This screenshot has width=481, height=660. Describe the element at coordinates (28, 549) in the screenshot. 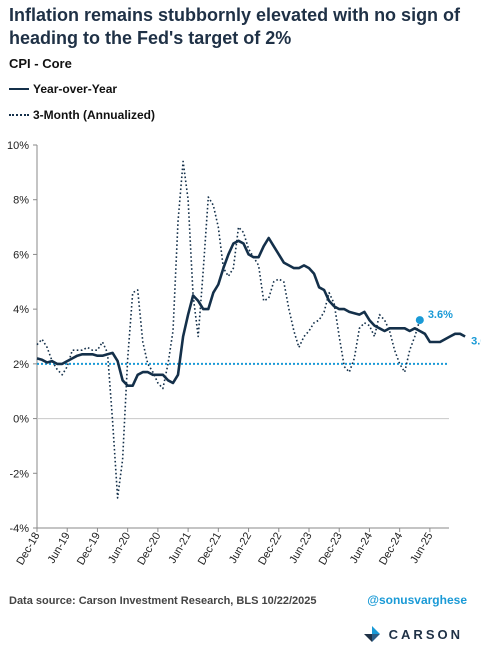

I see `x-tick-label: Dec-18` at that location.